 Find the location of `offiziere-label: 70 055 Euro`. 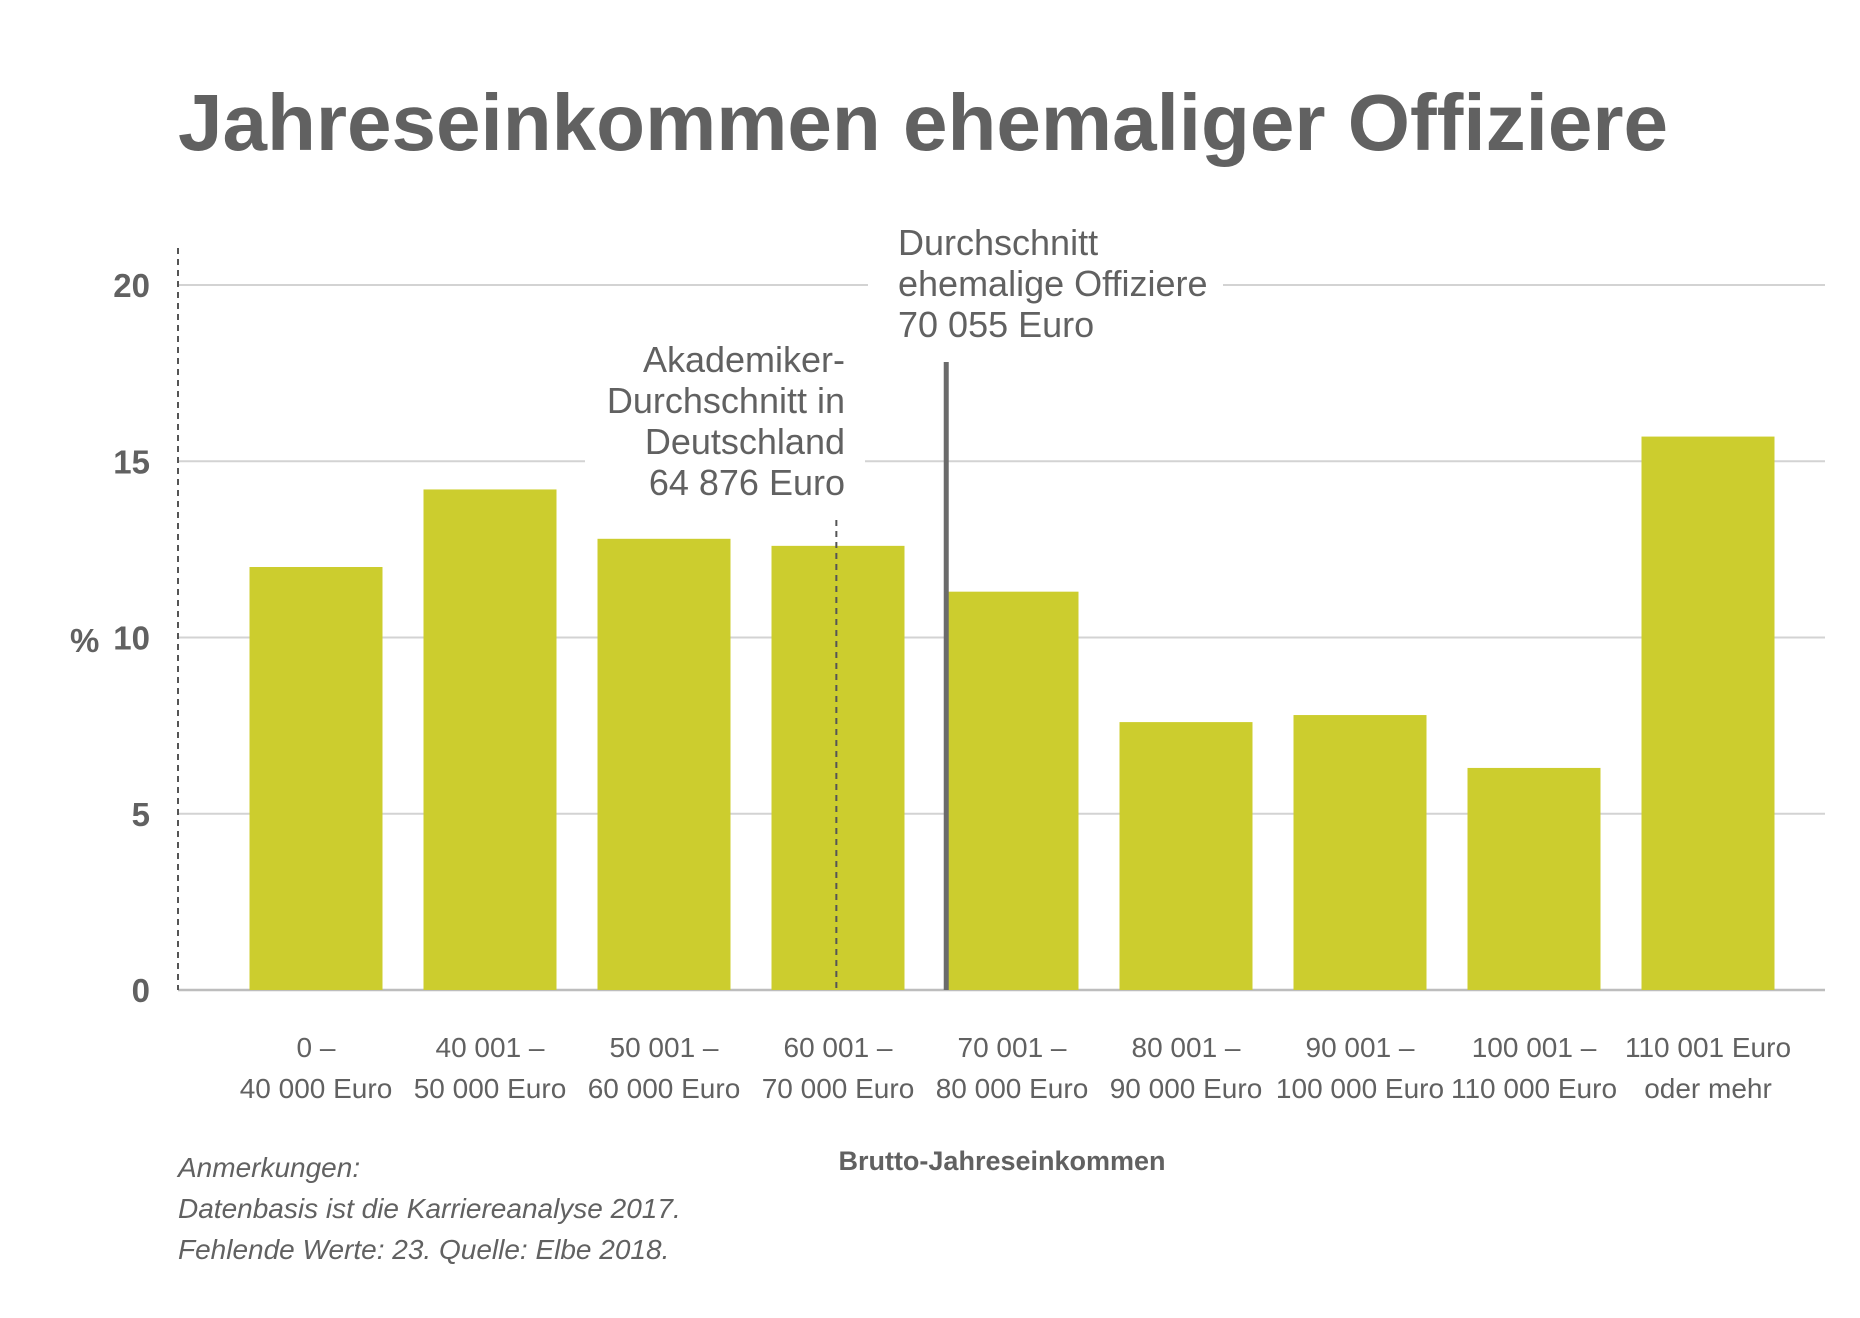

offiziere-label: 70 055 Euro is located at coordinates (996, 324).